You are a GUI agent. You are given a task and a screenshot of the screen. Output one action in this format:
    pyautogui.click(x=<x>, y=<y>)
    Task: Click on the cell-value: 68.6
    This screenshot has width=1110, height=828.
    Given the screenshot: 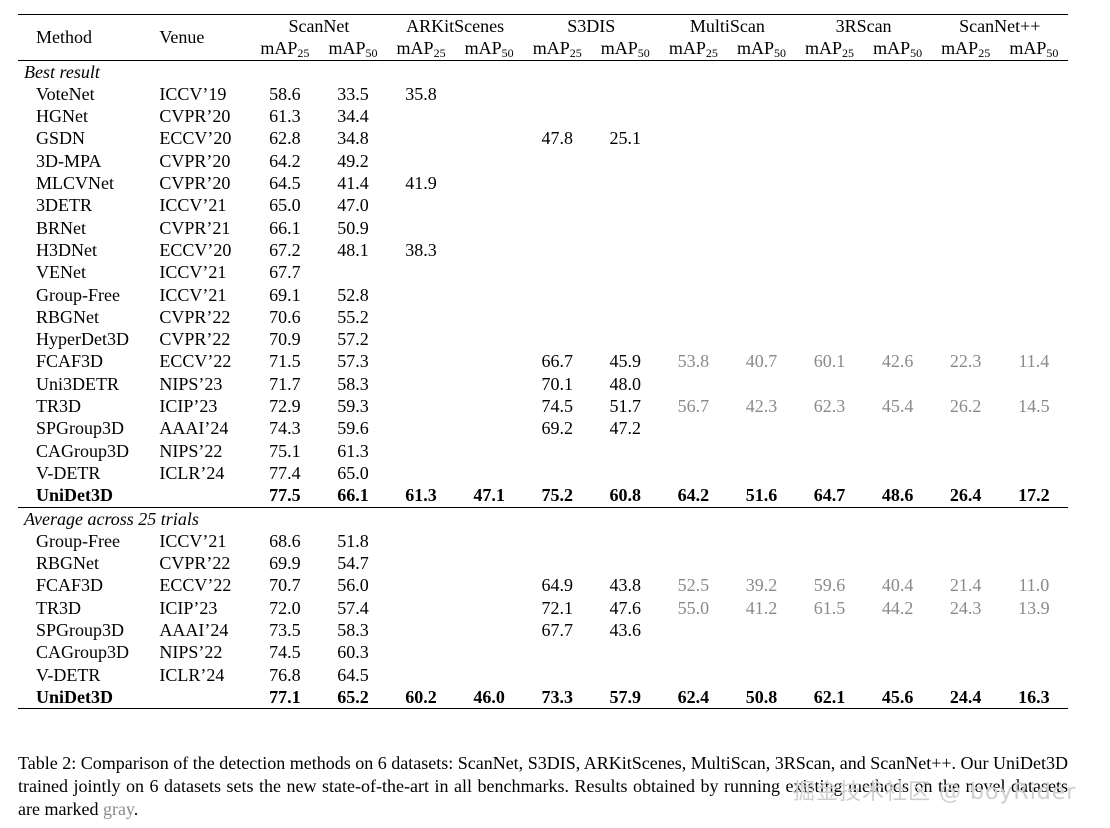 What is the action you would take?
    pyautogui.click(x=285, y=540)
    